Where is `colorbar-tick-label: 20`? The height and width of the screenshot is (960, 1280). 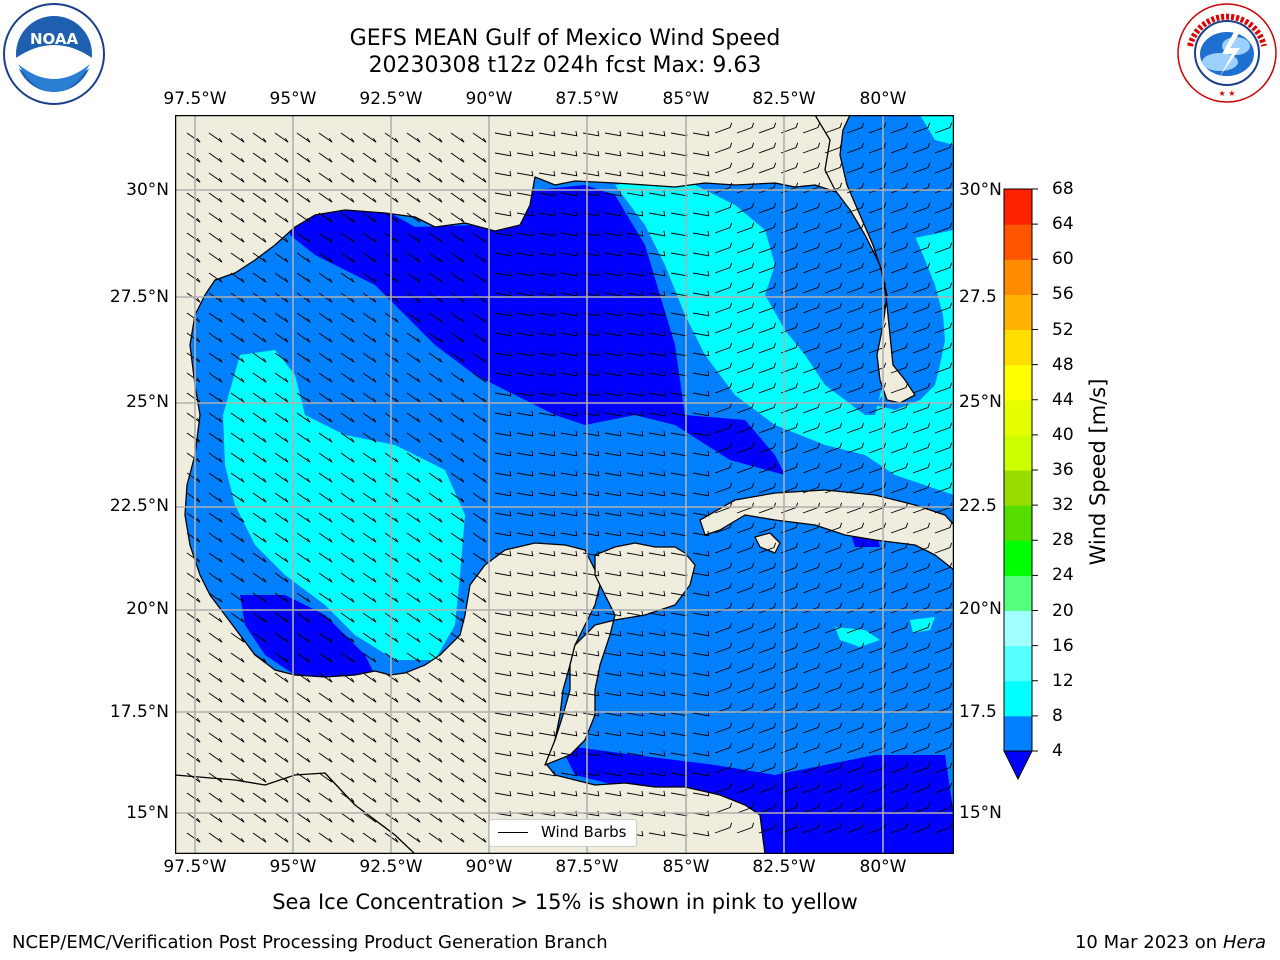
colorbar-tick-label: 20 is located at coordinates (1063, 610).